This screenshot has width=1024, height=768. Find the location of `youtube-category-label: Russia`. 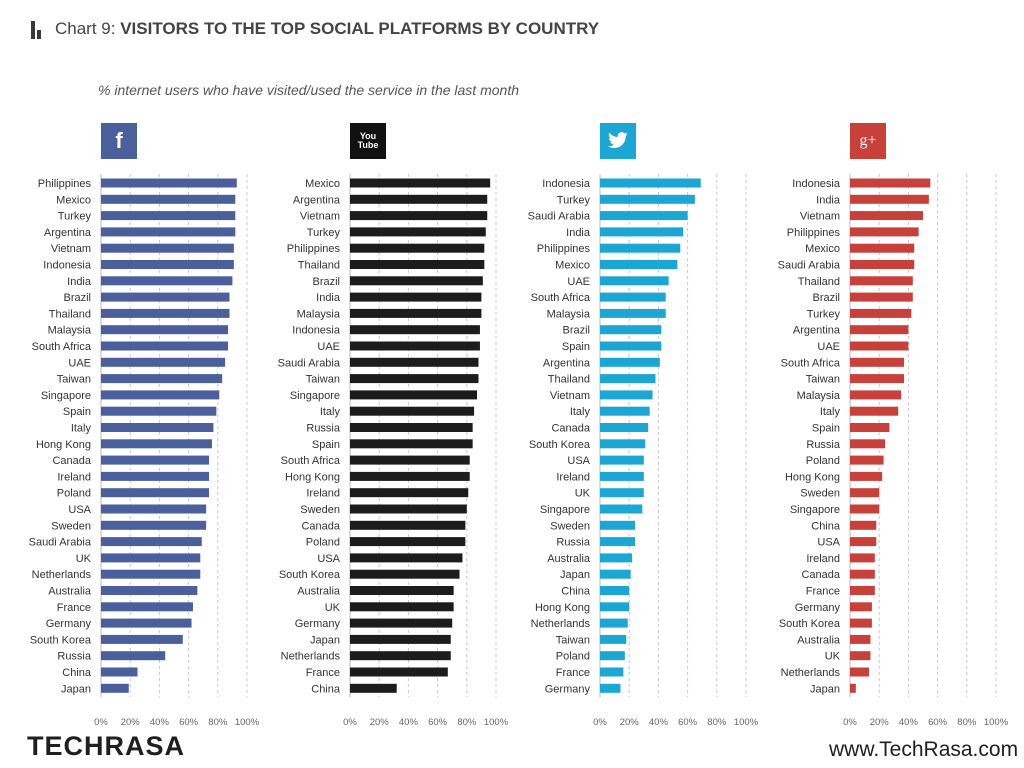

youtube-category-label: Russia is located at coordinates (323, 429).